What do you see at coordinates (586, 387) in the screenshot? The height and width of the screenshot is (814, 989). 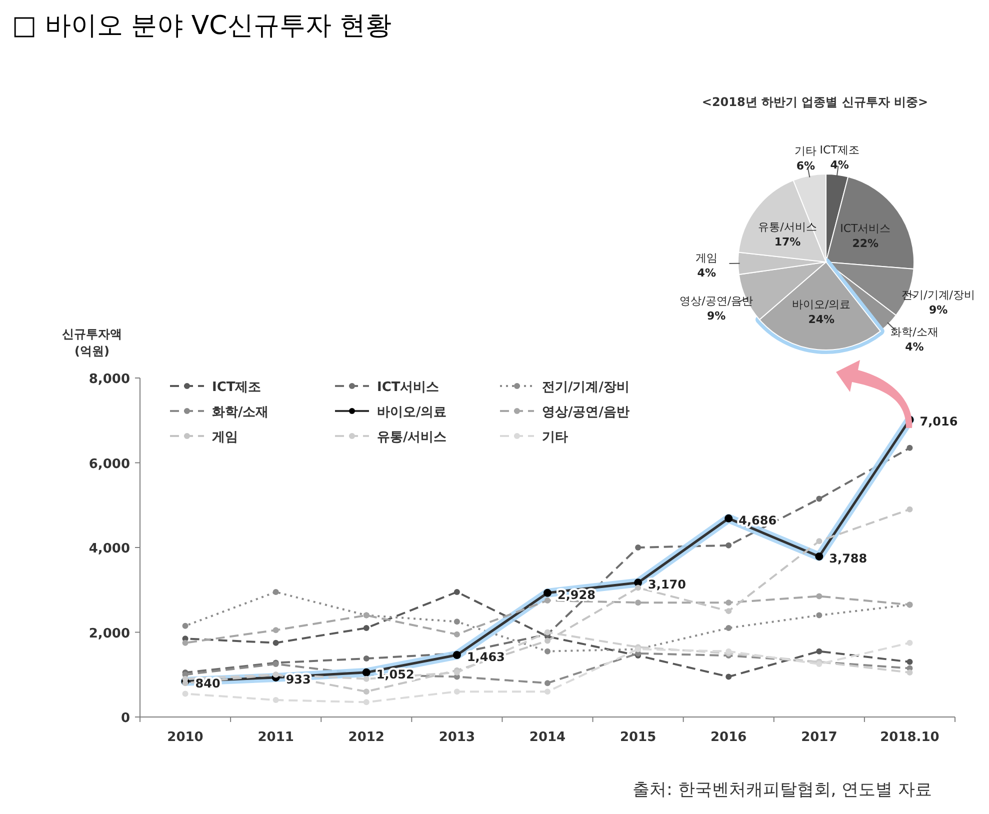 I see `legend-label: 전기/기계/장비` at bounding box center [586, 387].